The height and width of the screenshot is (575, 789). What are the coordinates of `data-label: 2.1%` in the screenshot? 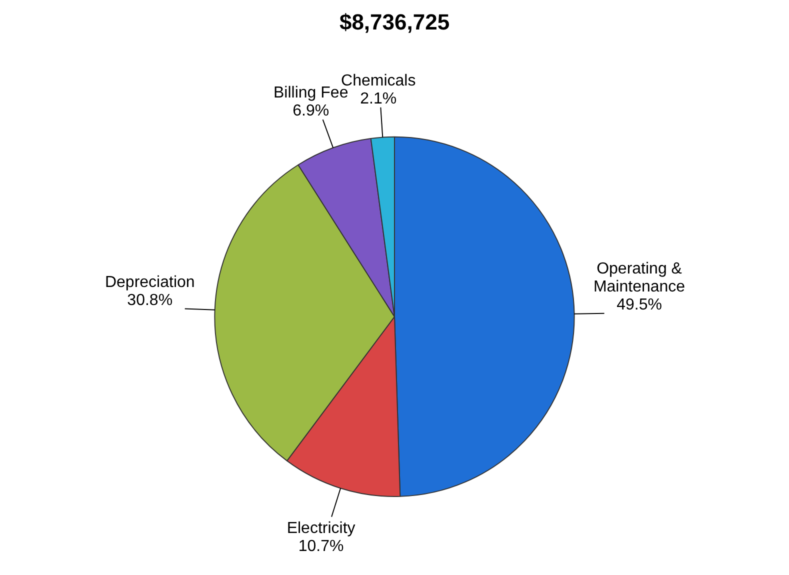 It's located at (378, 99).